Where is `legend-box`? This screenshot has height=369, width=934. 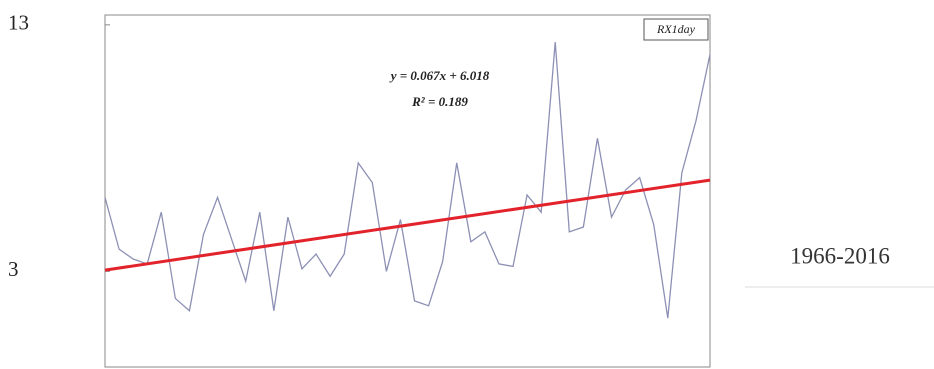 legend-box is located at coordinates (676, 29).